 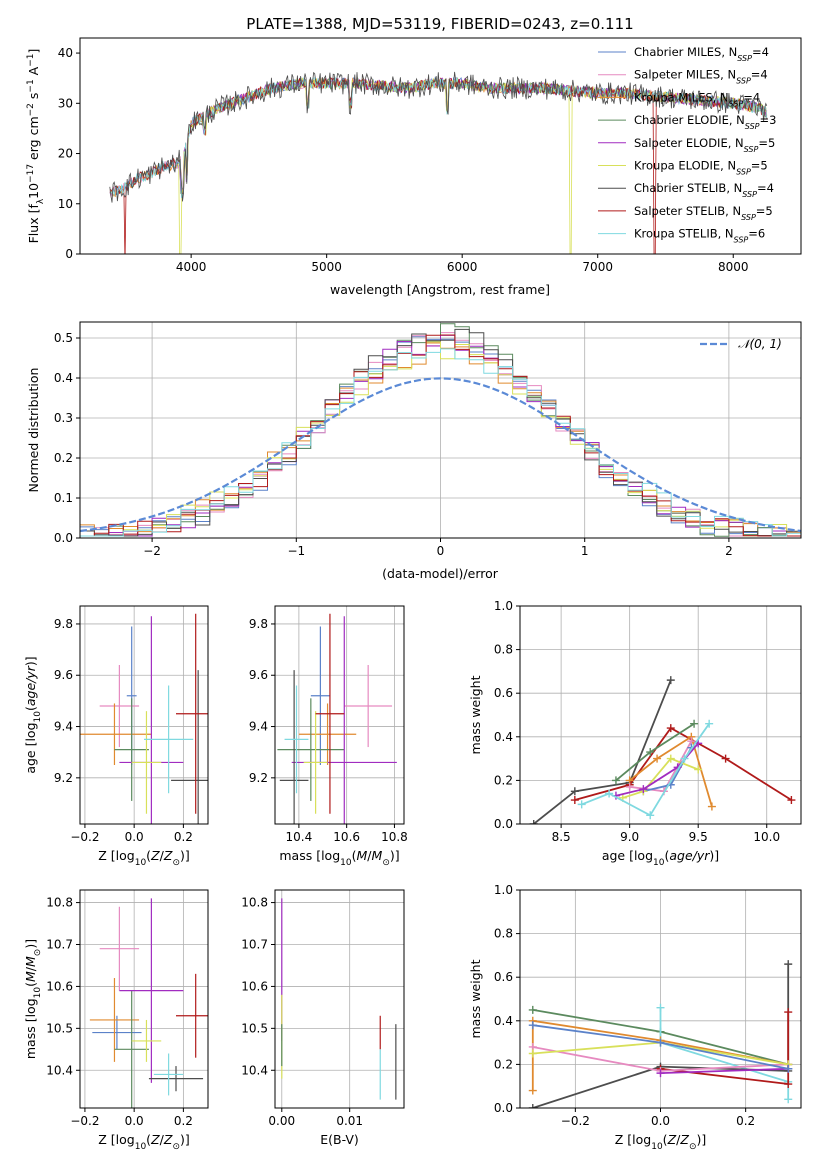 I want to click on label-part: mass weight, so click(x=475, y=998).